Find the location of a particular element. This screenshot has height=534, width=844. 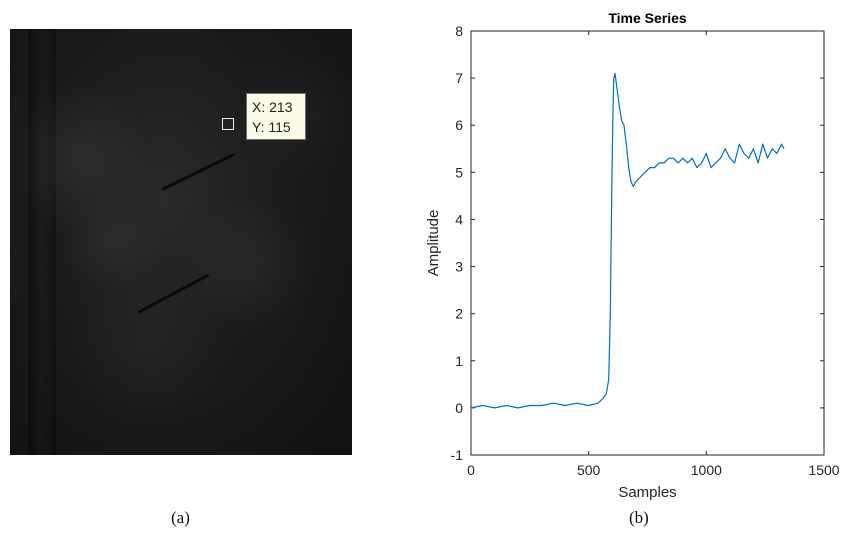

y-tick-label: 5 is located at coordinates (459, 172).